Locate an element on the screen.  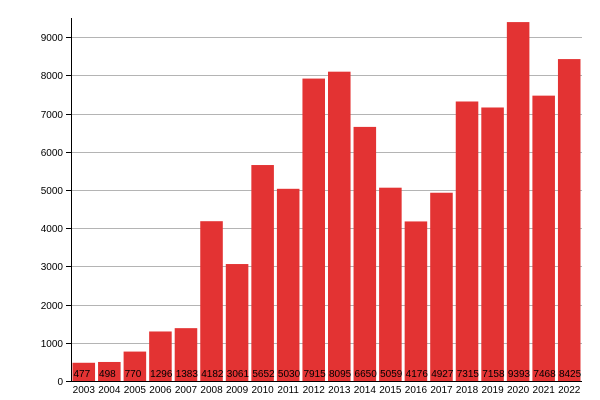
data-label-2005: 770 is located at coordinates (133, 374).